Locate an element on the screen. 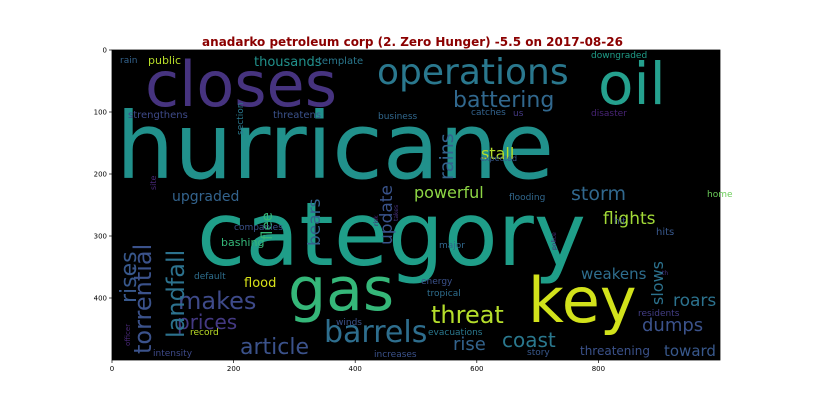 The image size is (825, 412). word-hurricane: hurricane is located at coordinates (335, 146).